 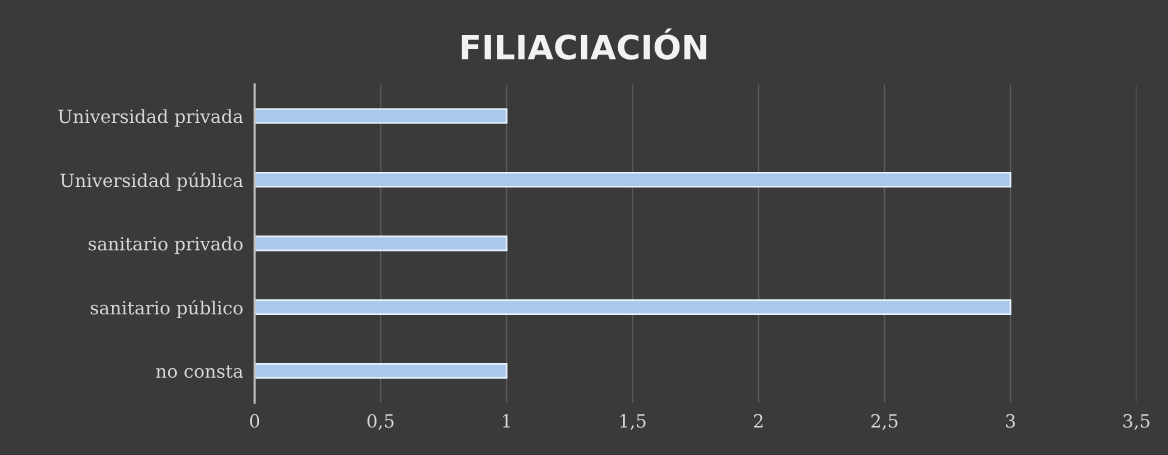 What do you see at coordinates (633, 422) in the screenshot?
I see `x-tick-label: 1,5` at bounding box center [633, 422].